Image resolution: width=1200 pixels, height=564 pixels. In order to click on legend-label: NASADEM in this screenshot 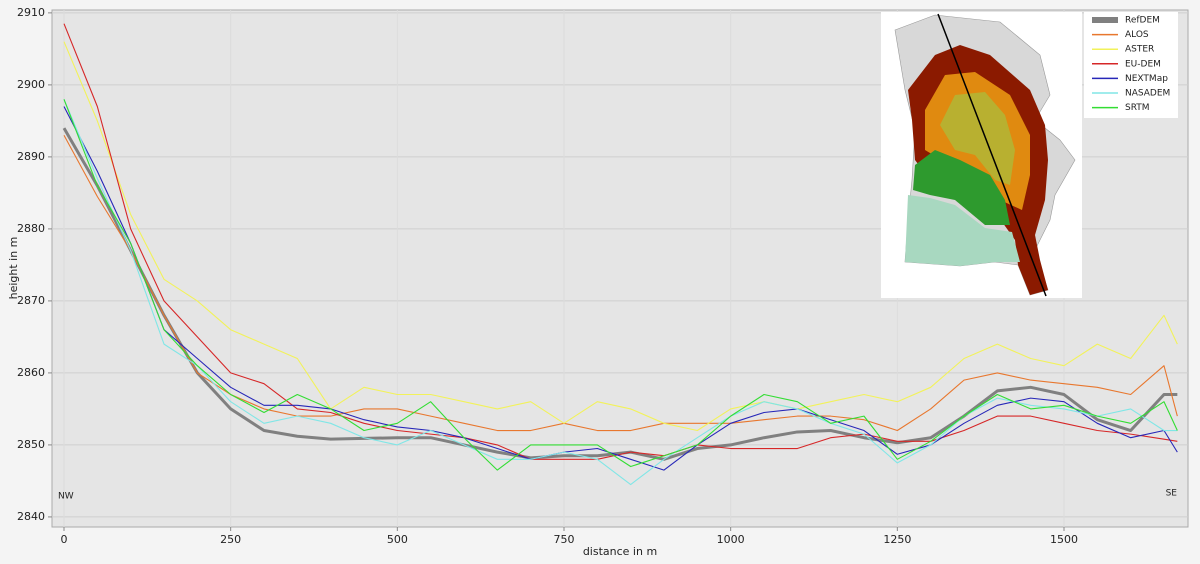, I will do `click(1147, 94)`.